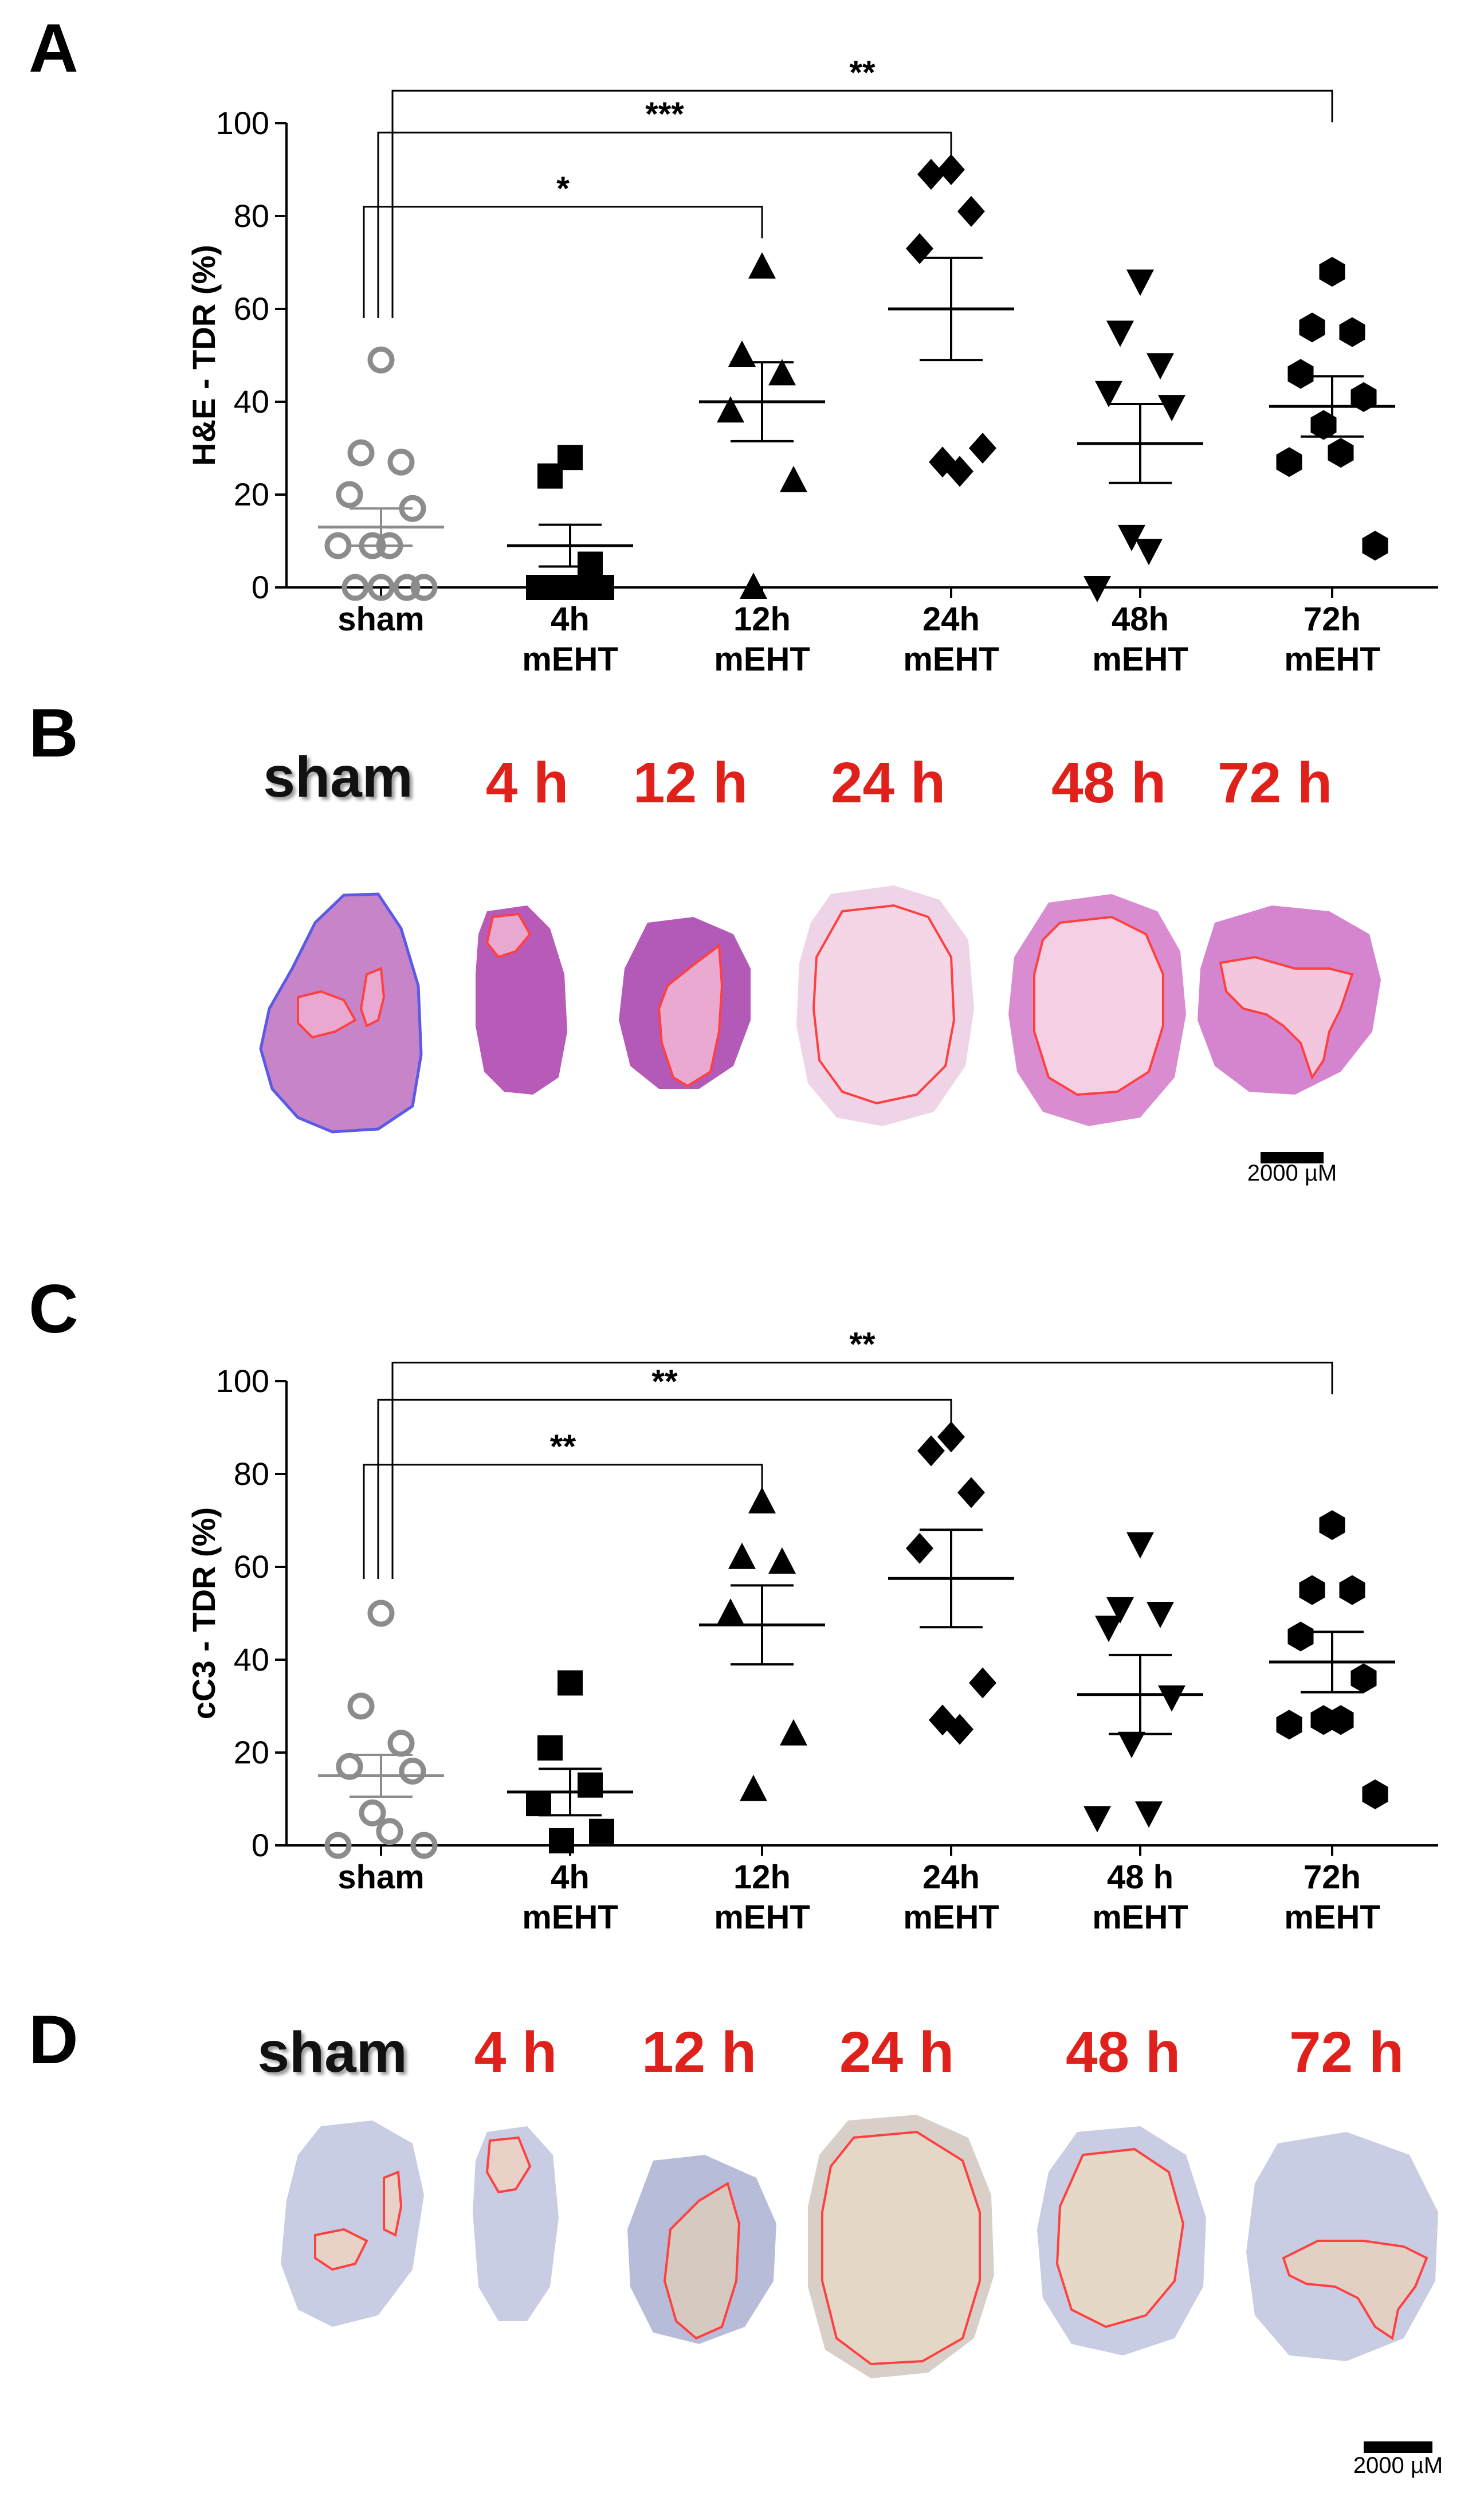 This screenshot has height=2493, width=1484. What do you see at coordinates (332, 2052) in the screenshot?
I see `time-label-d-sham: sham` at bounding box center [332, 2052].